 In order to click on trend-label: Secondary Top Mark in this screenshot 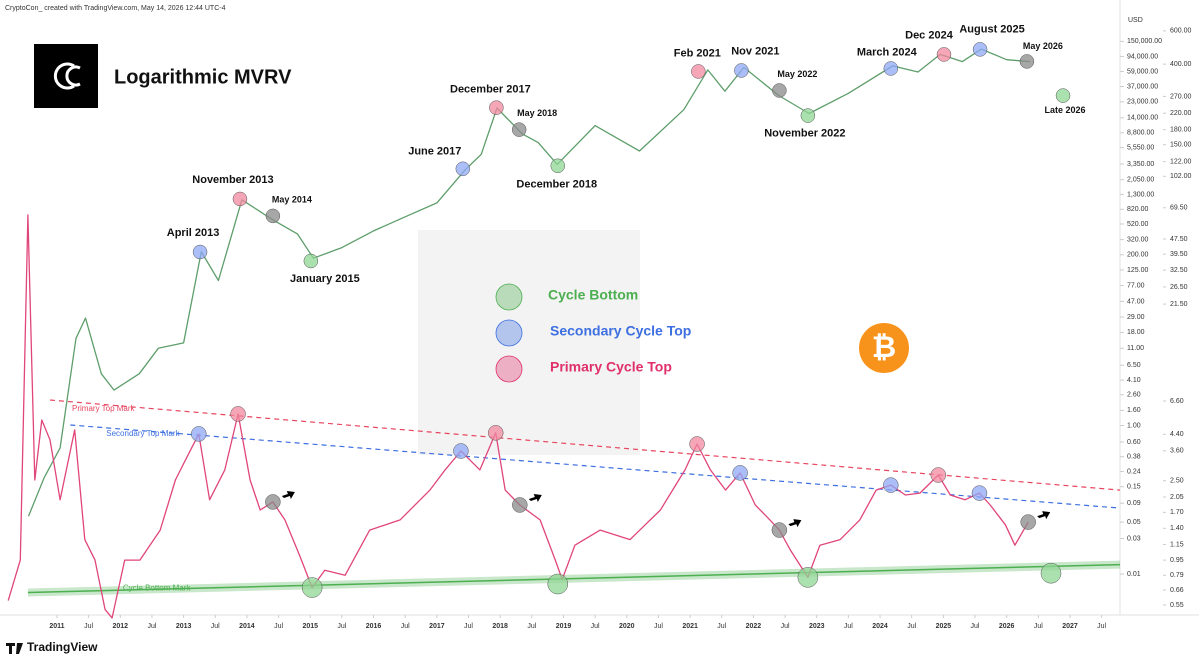, I will do `click(143, 433)`.